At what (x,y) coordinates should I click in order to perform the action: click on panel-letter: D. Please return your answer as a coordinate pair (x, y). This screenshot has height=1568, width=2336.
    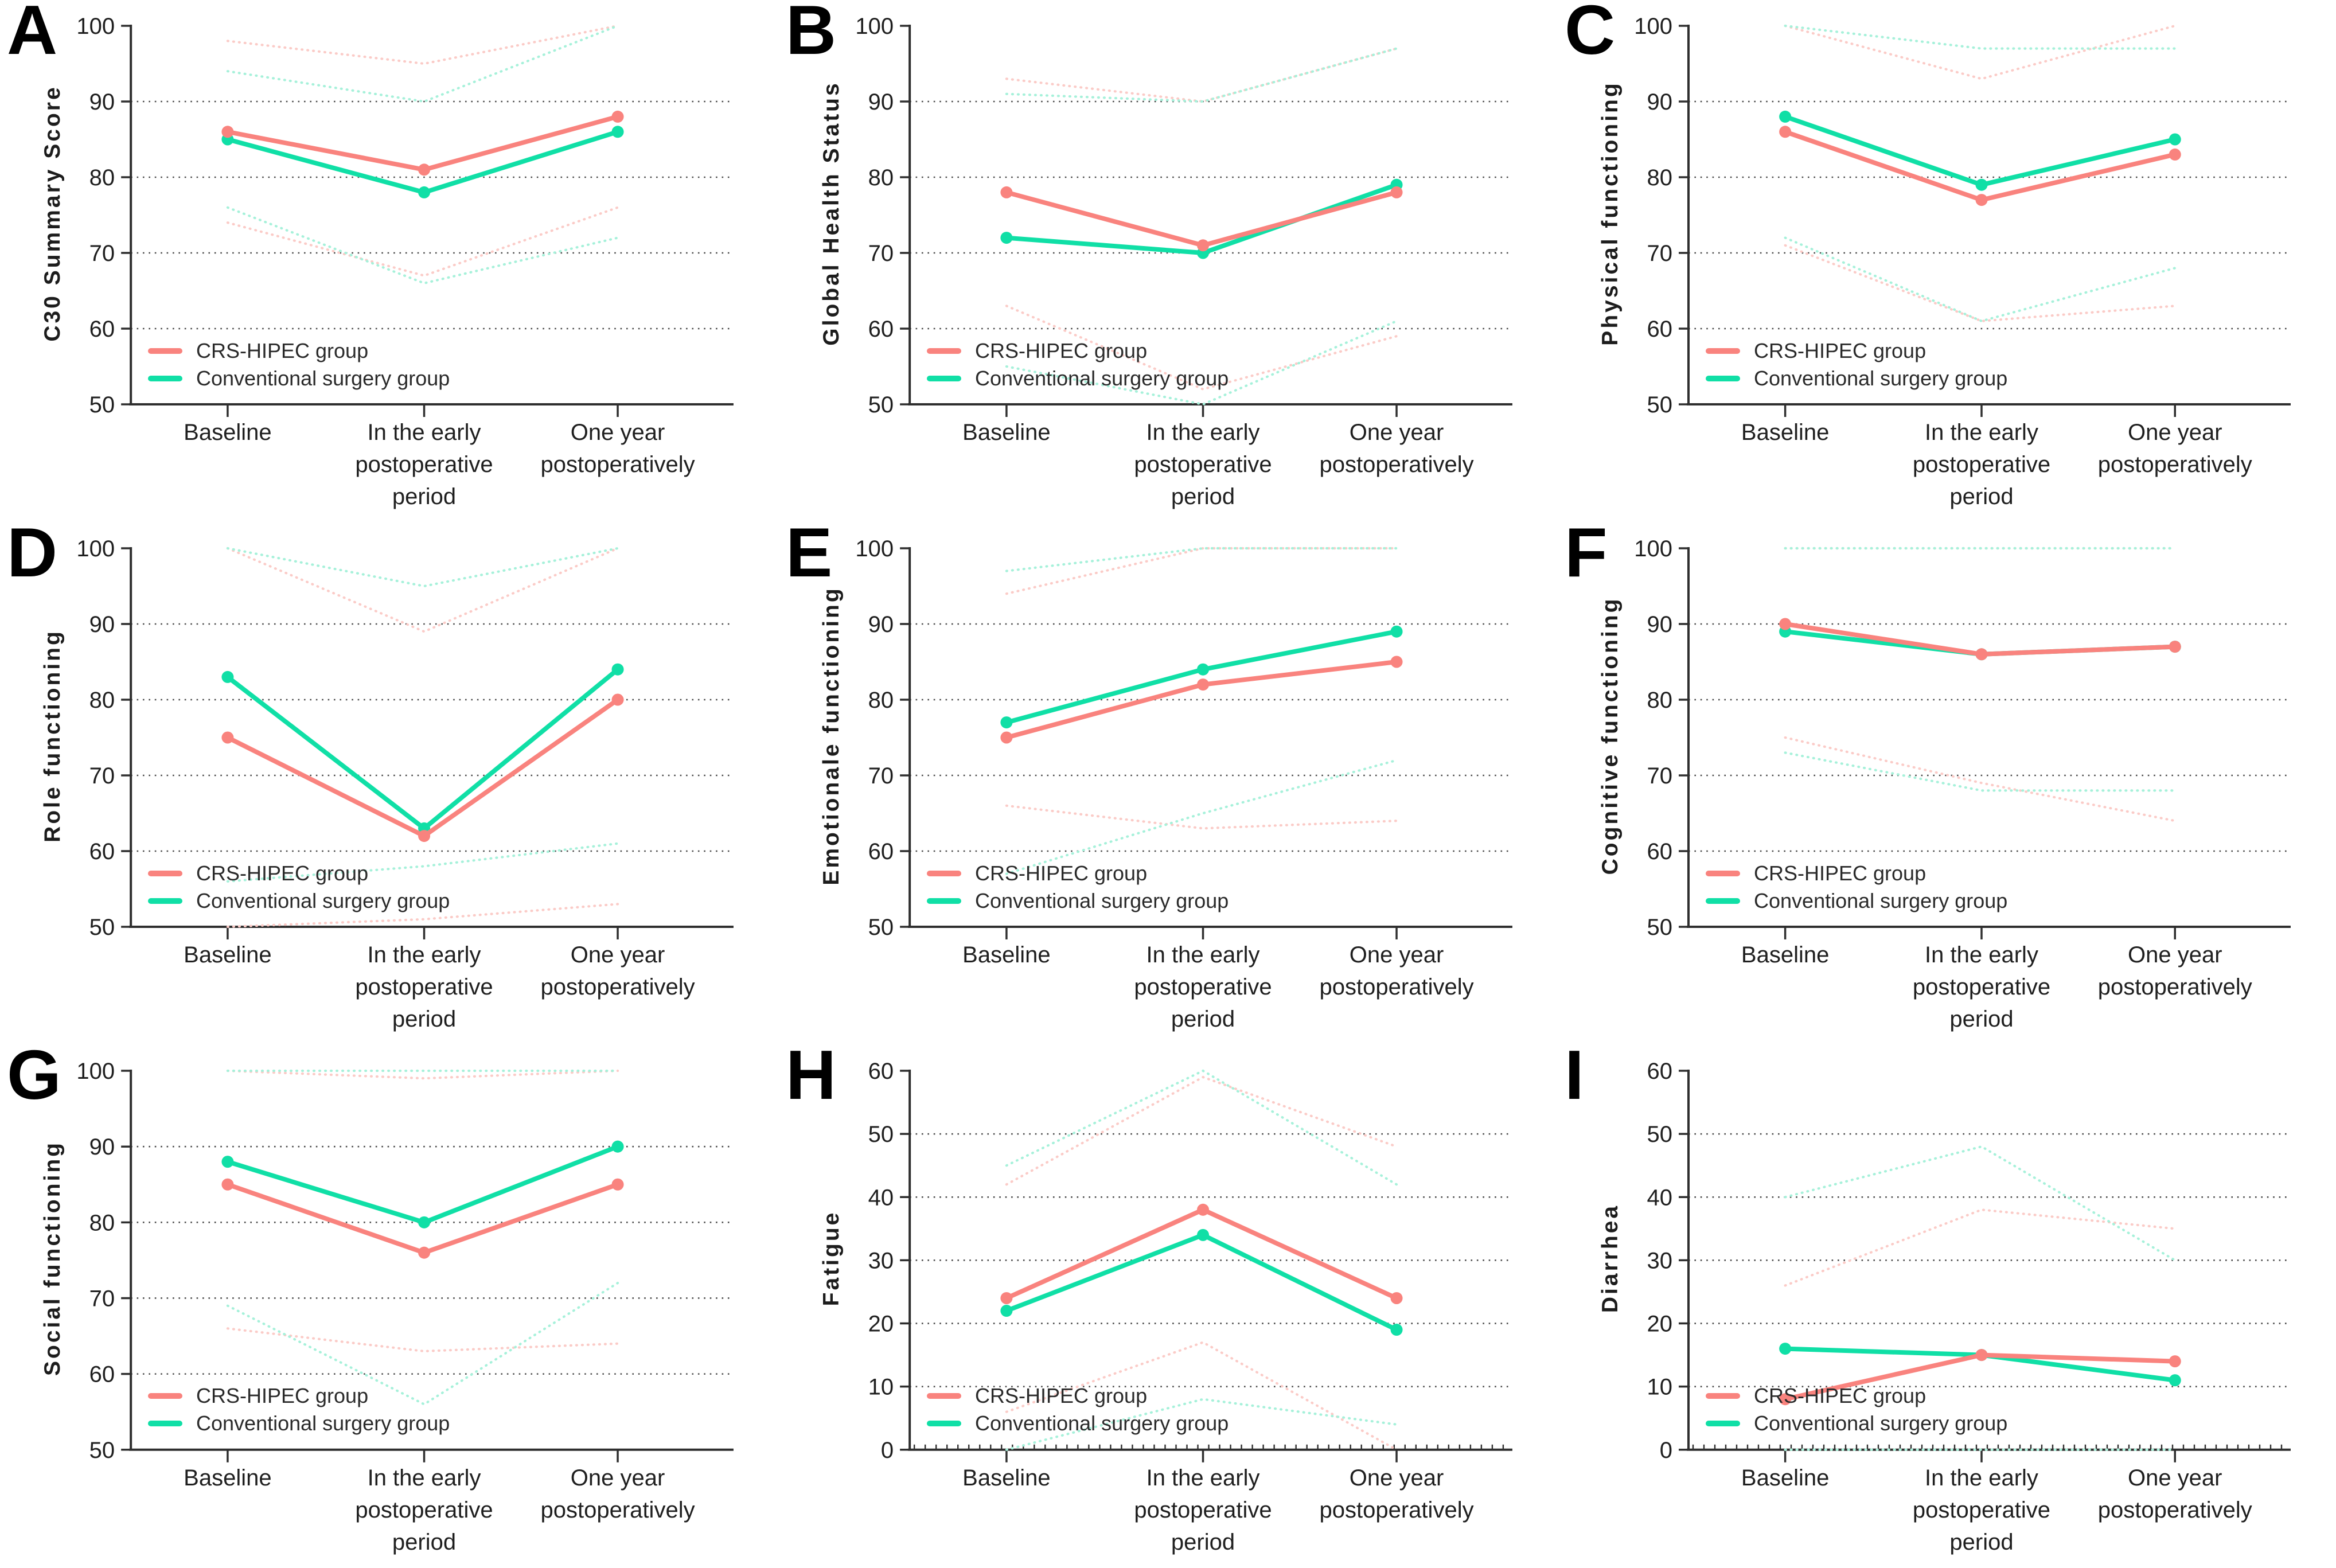
    Looking at the image, I should click on (32, 556).